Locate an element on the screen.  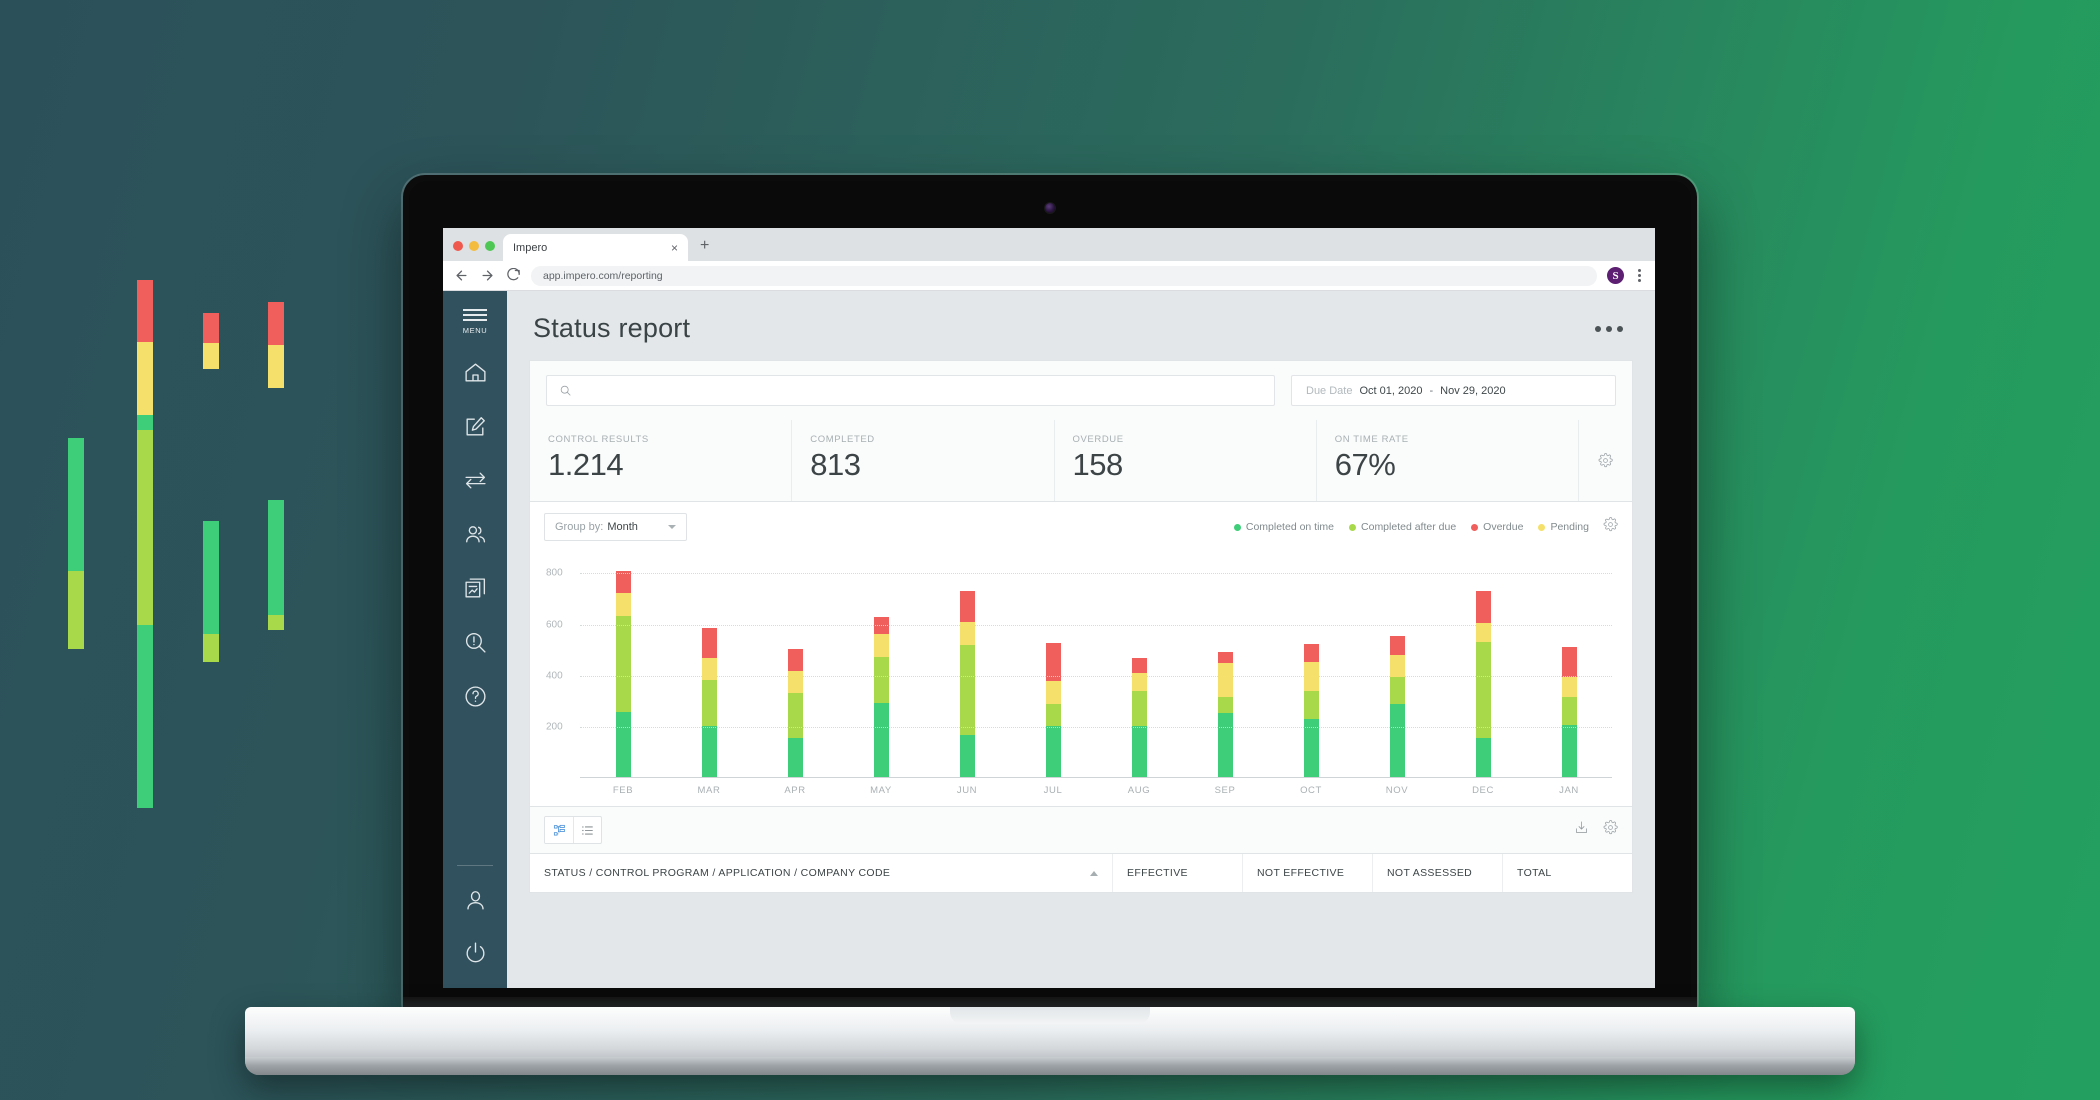
table-column-header: EFFECTIVE is located at coordinates (1177, 873).